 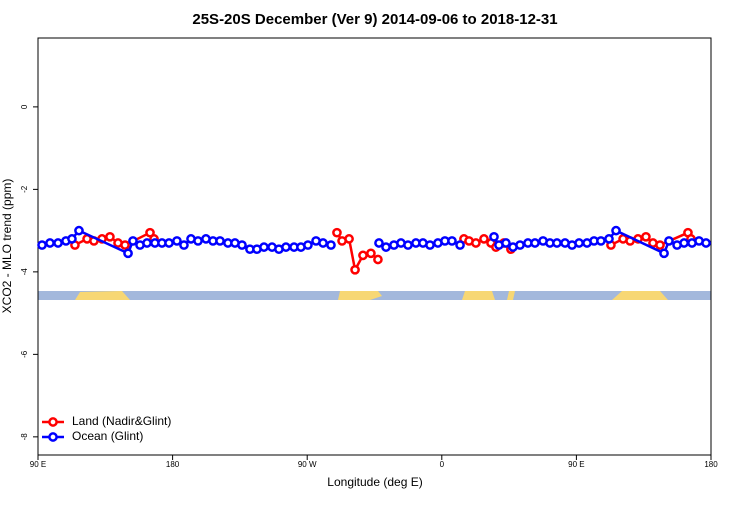 I want to click on legend: Land (Nadir&Glint)Ocean (Glint), so click(x=106, y=428).